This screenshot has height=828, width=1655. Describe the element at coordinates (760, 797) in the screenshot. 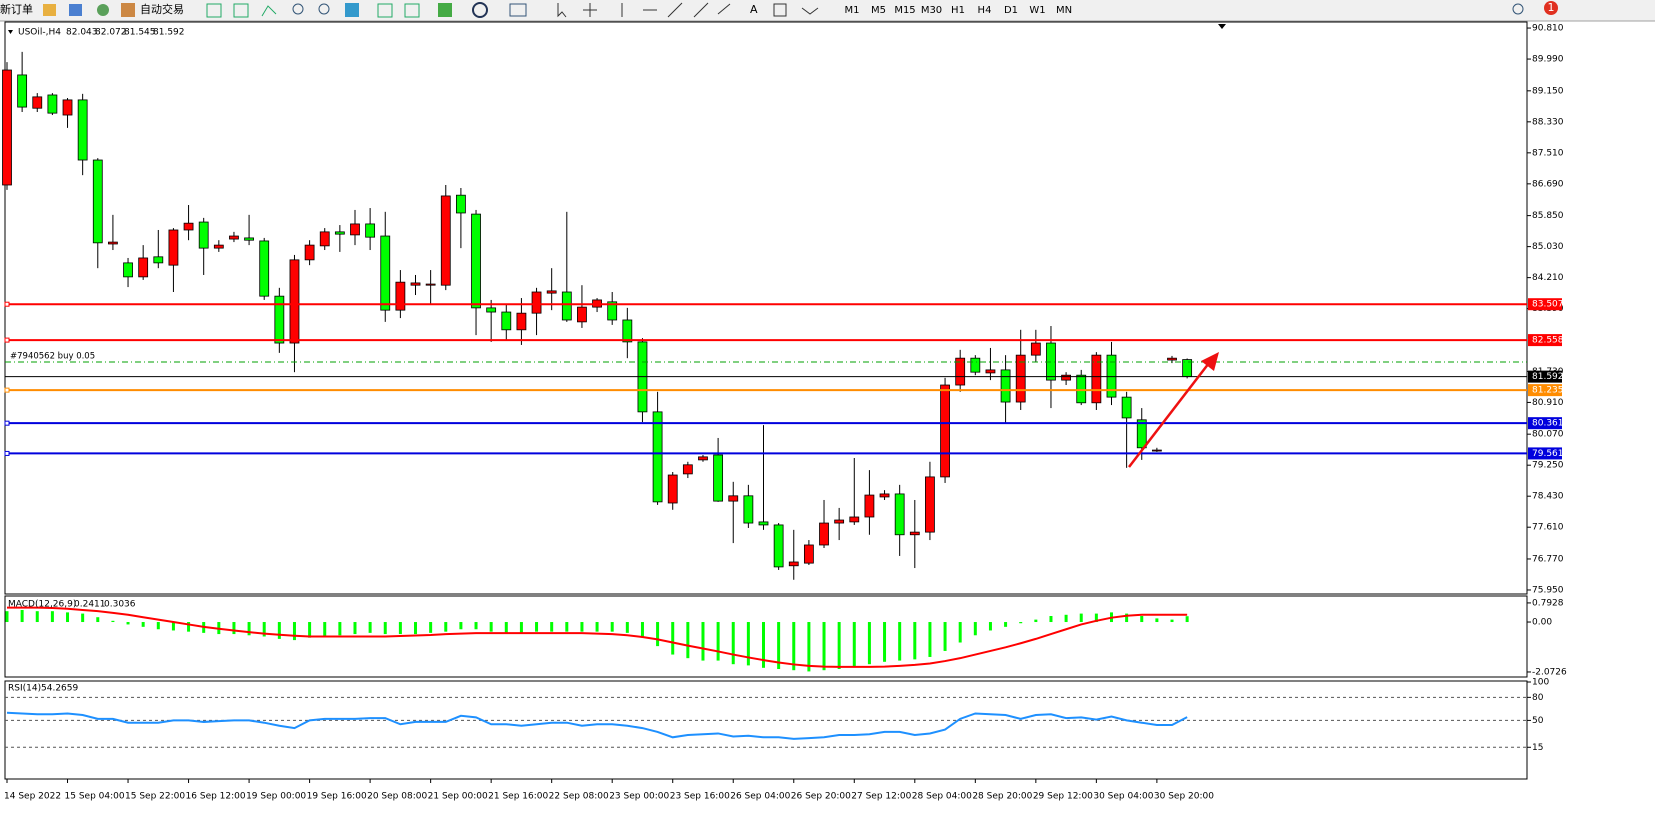

I see `x-tick-label: 26 Sep 04:00` at that location.